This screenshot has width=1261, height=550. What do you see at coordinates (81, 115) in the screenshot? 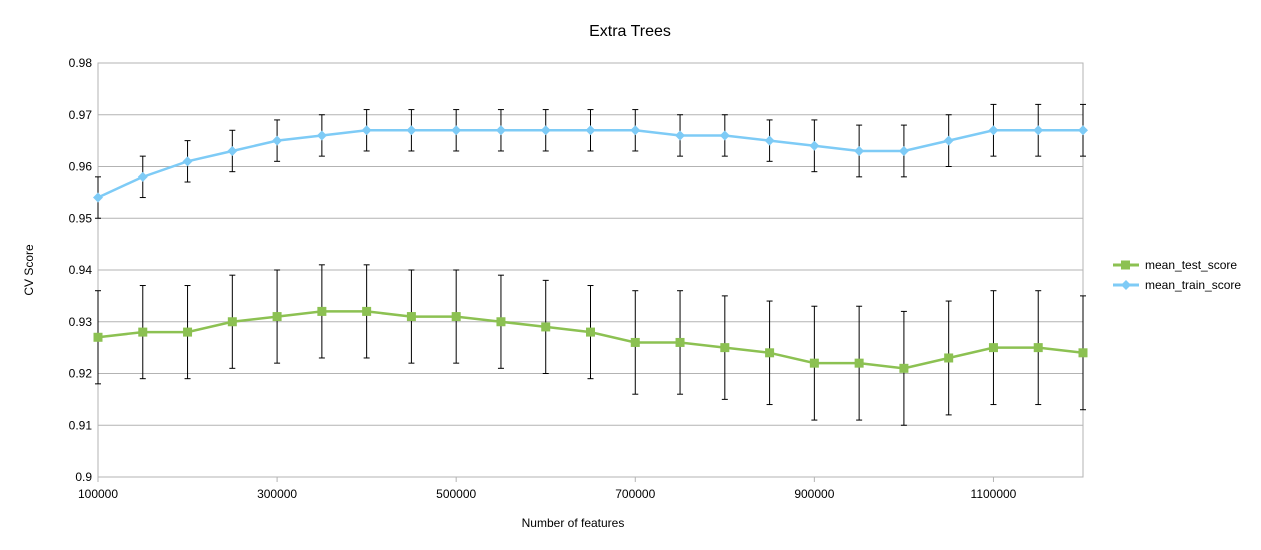
I see `y-tick-label: 0.97` at bounding box center [81, 115].